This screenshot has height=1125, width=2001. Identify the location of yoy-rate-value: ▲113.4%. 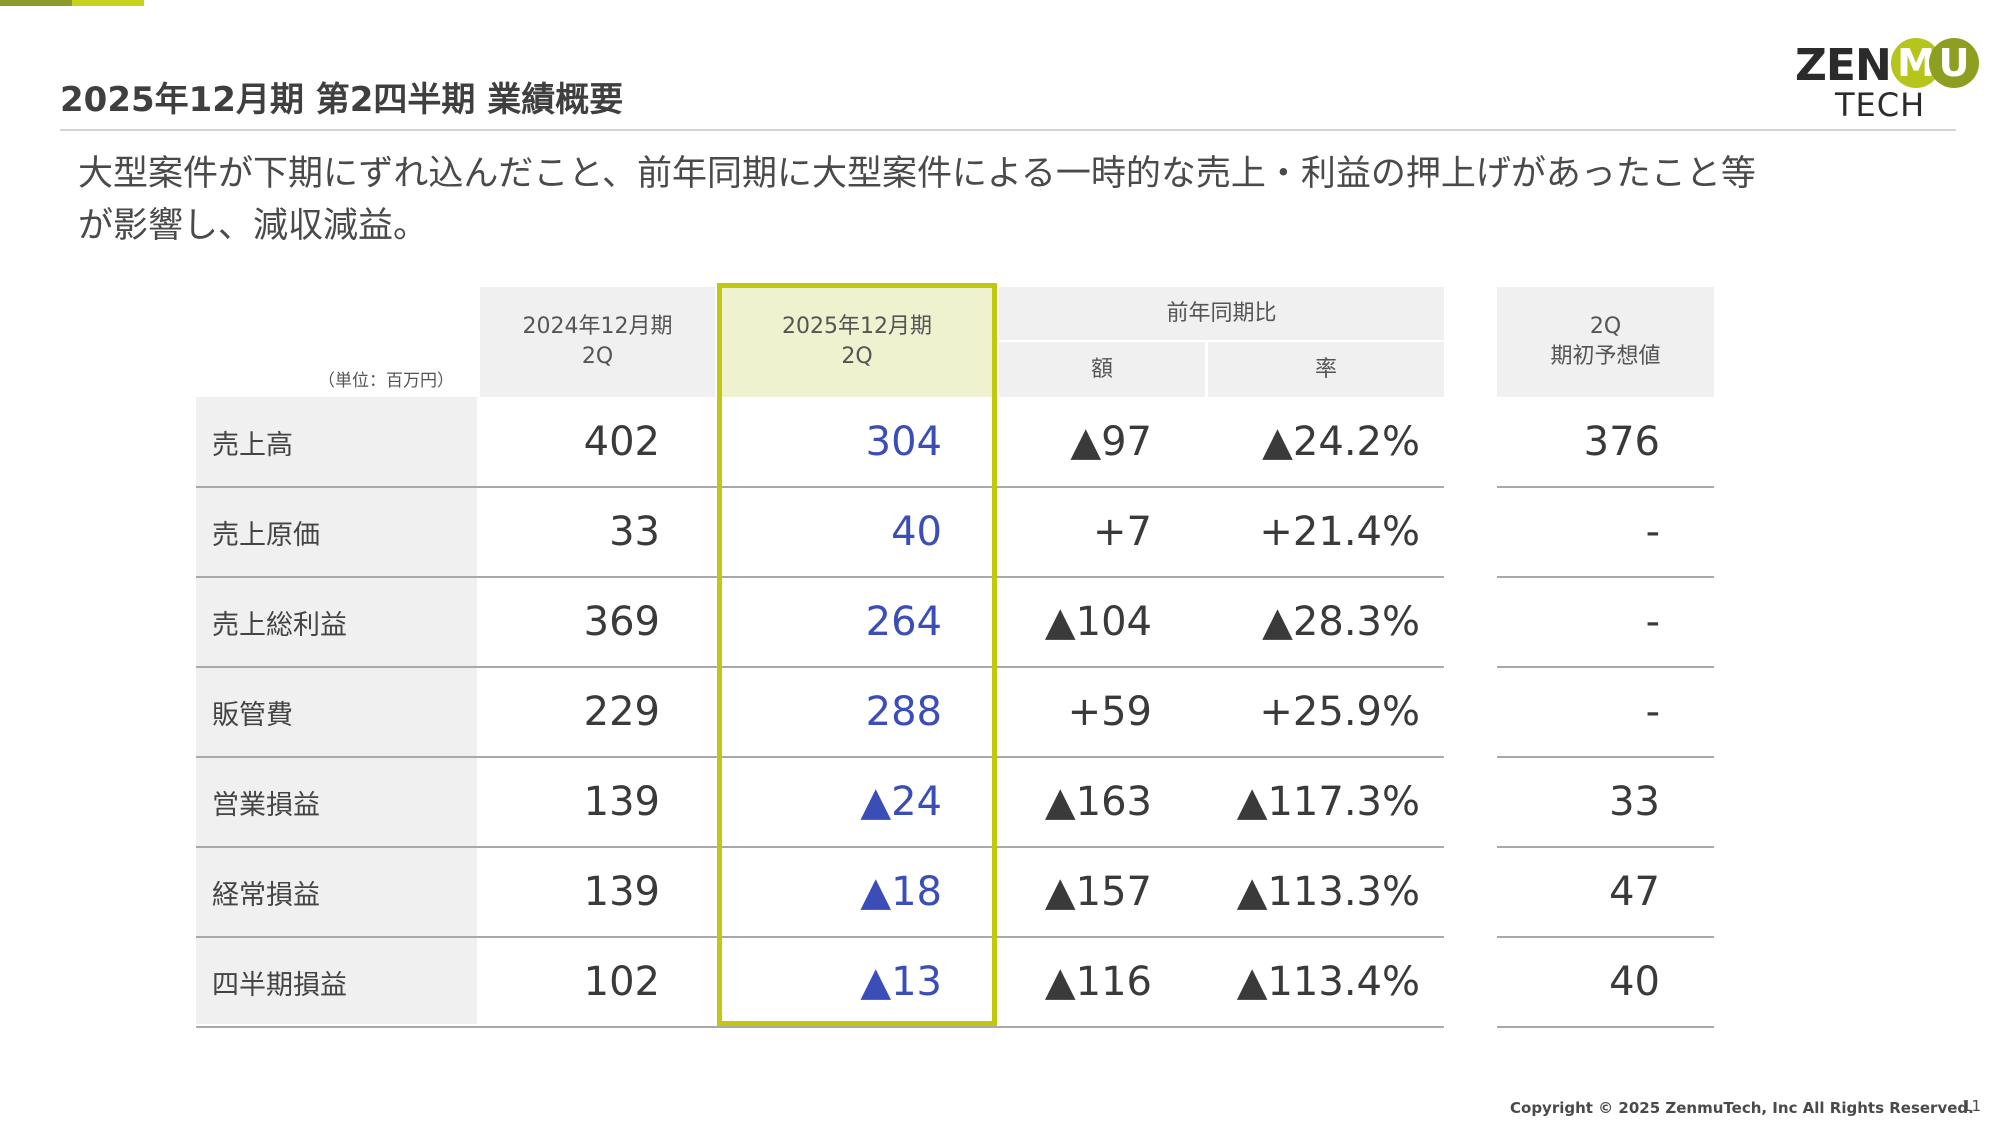
(1328, 982).